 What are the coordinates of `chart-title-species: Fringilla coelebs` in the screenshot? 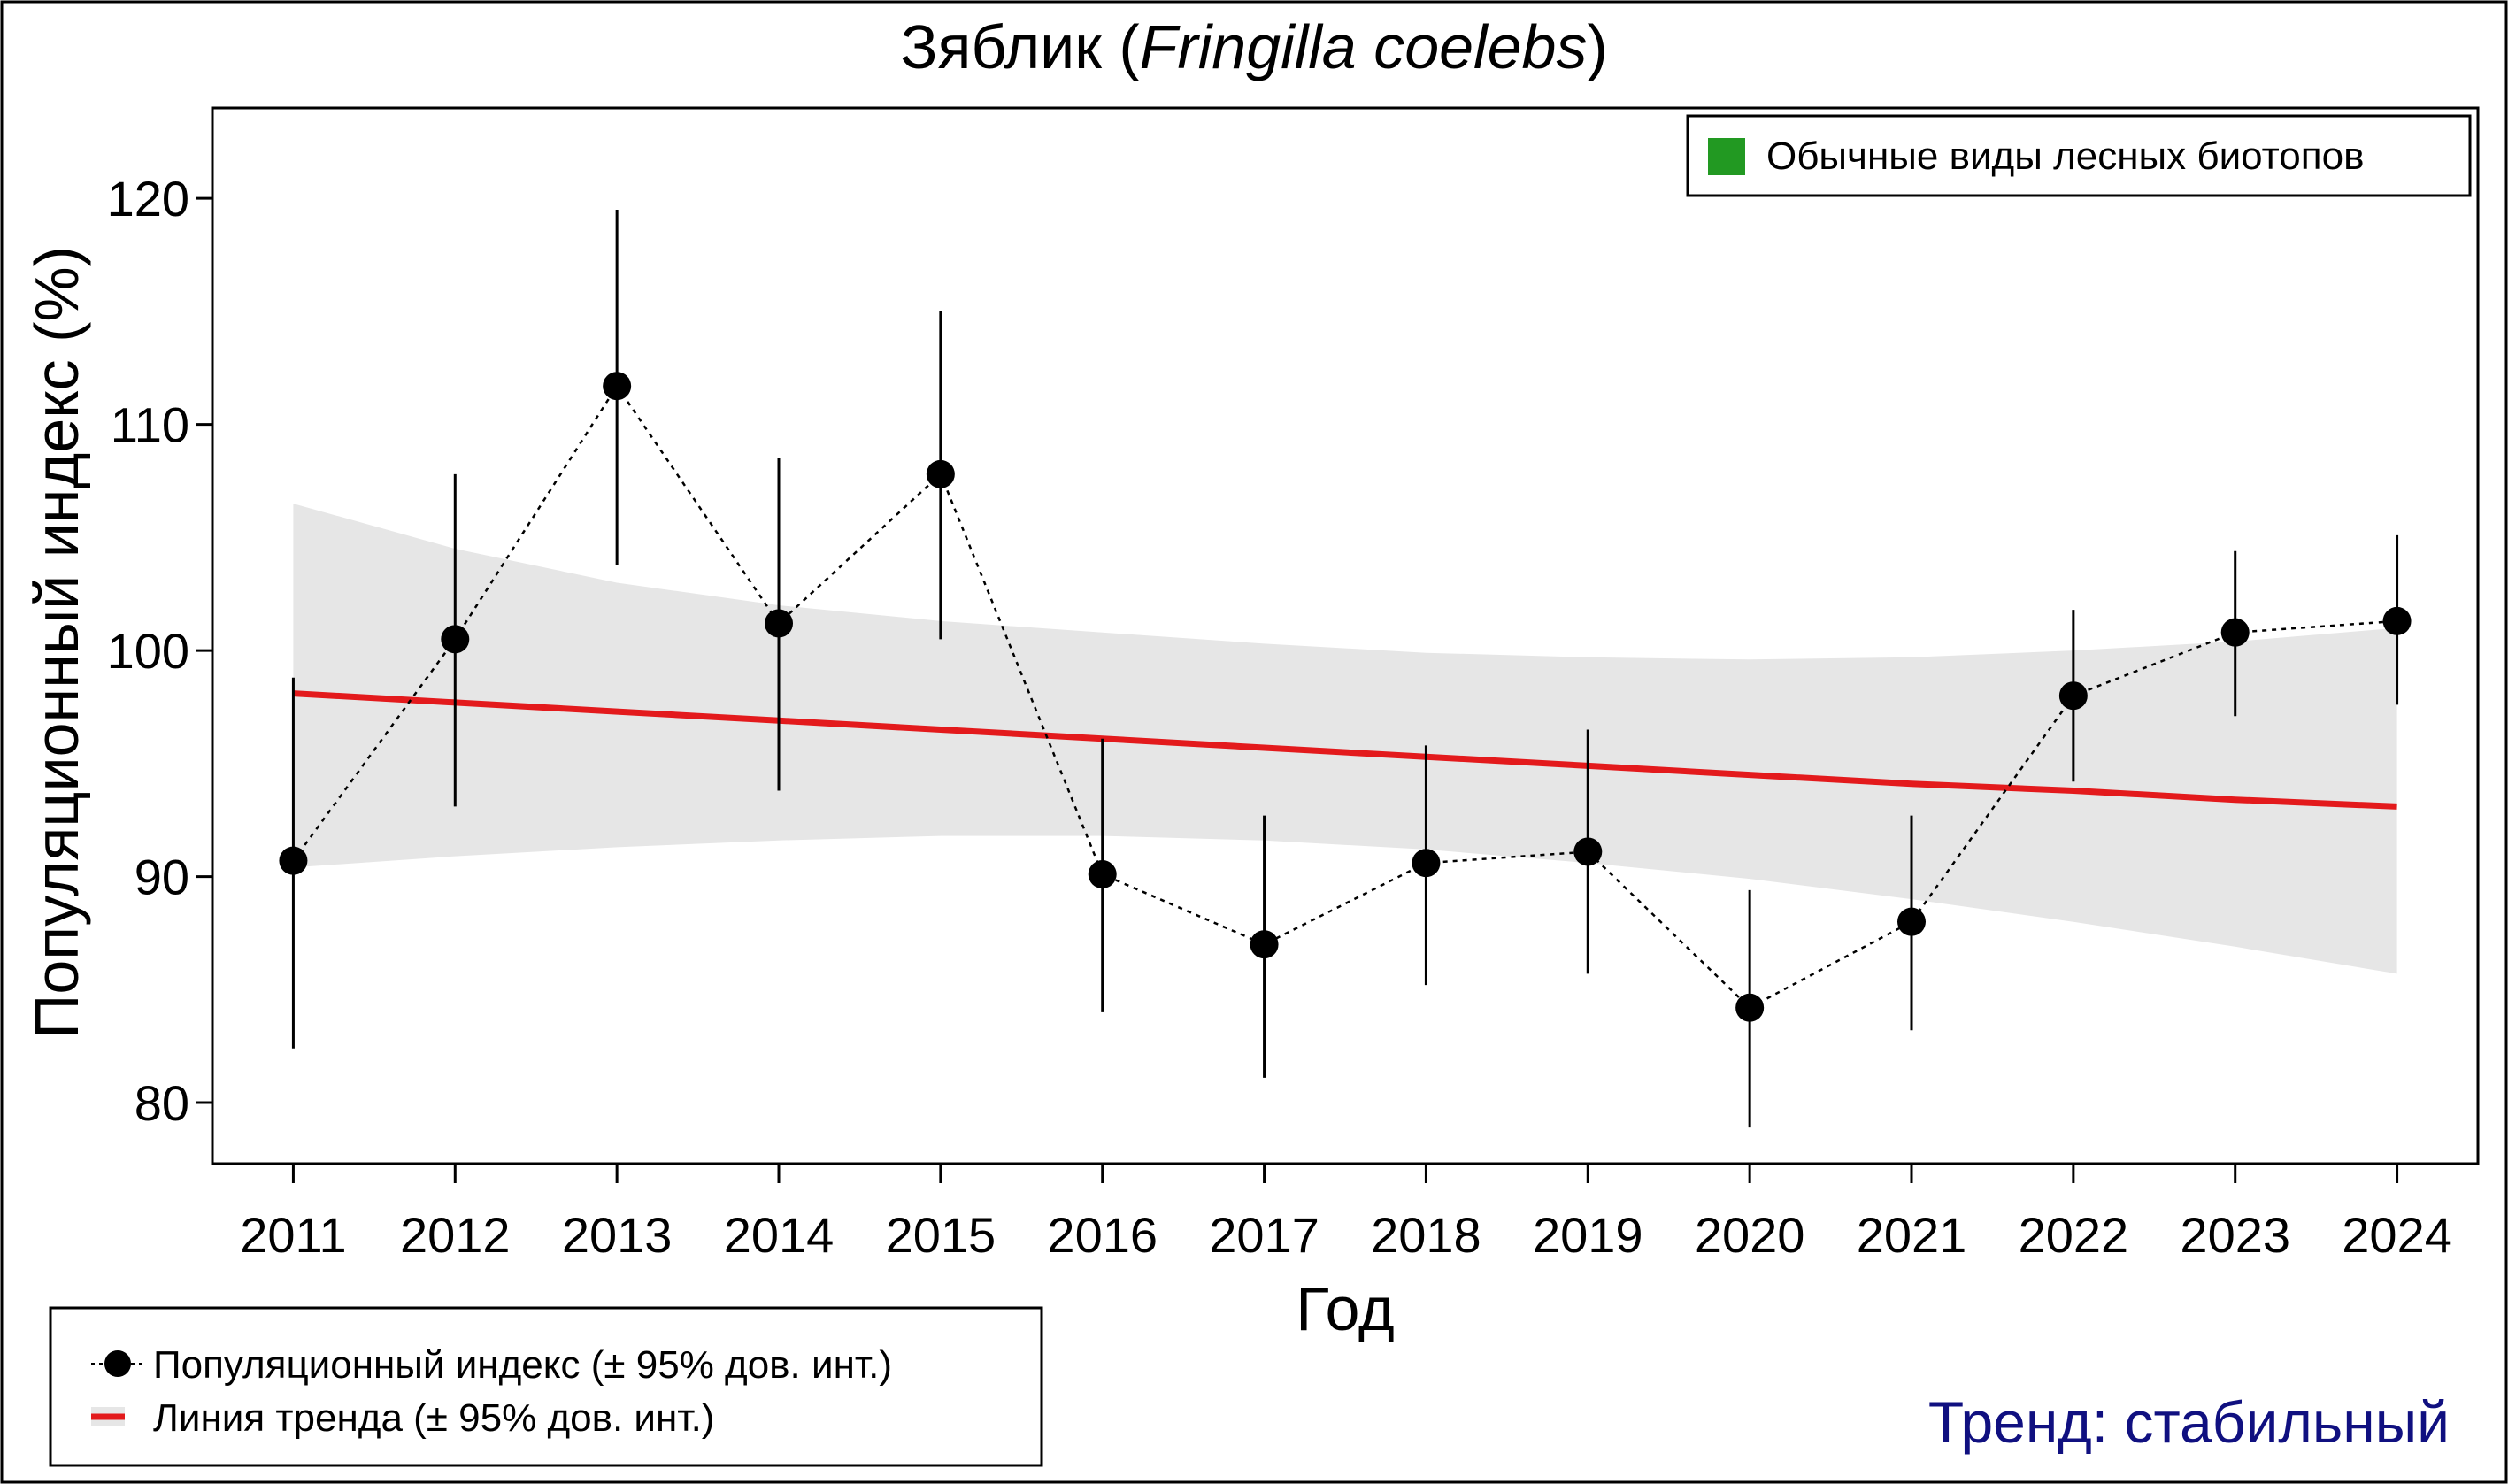 It's located at (1364, 46).